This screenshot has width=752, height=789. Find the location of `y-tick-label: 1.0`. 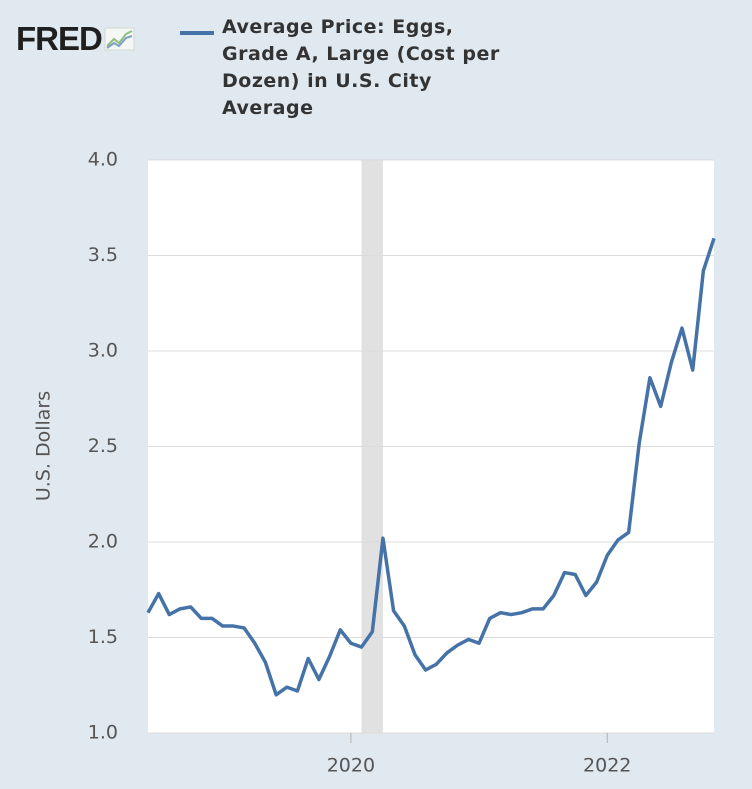

y-tick-label: 1.0 is located at coordinates (103, 733).